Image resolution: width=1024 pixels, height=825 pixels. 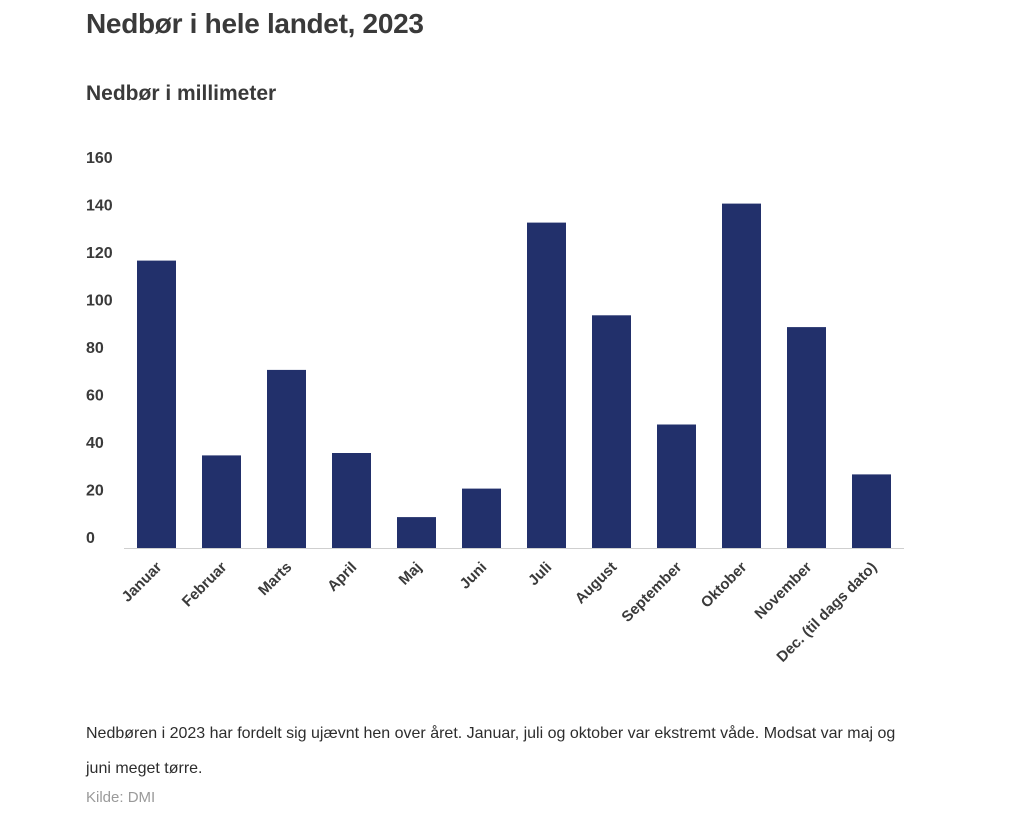 What do you see at coordinates (95, 396) in the screenshot?
I see `y-tick-label: 60` at bounding box center [95, 396].